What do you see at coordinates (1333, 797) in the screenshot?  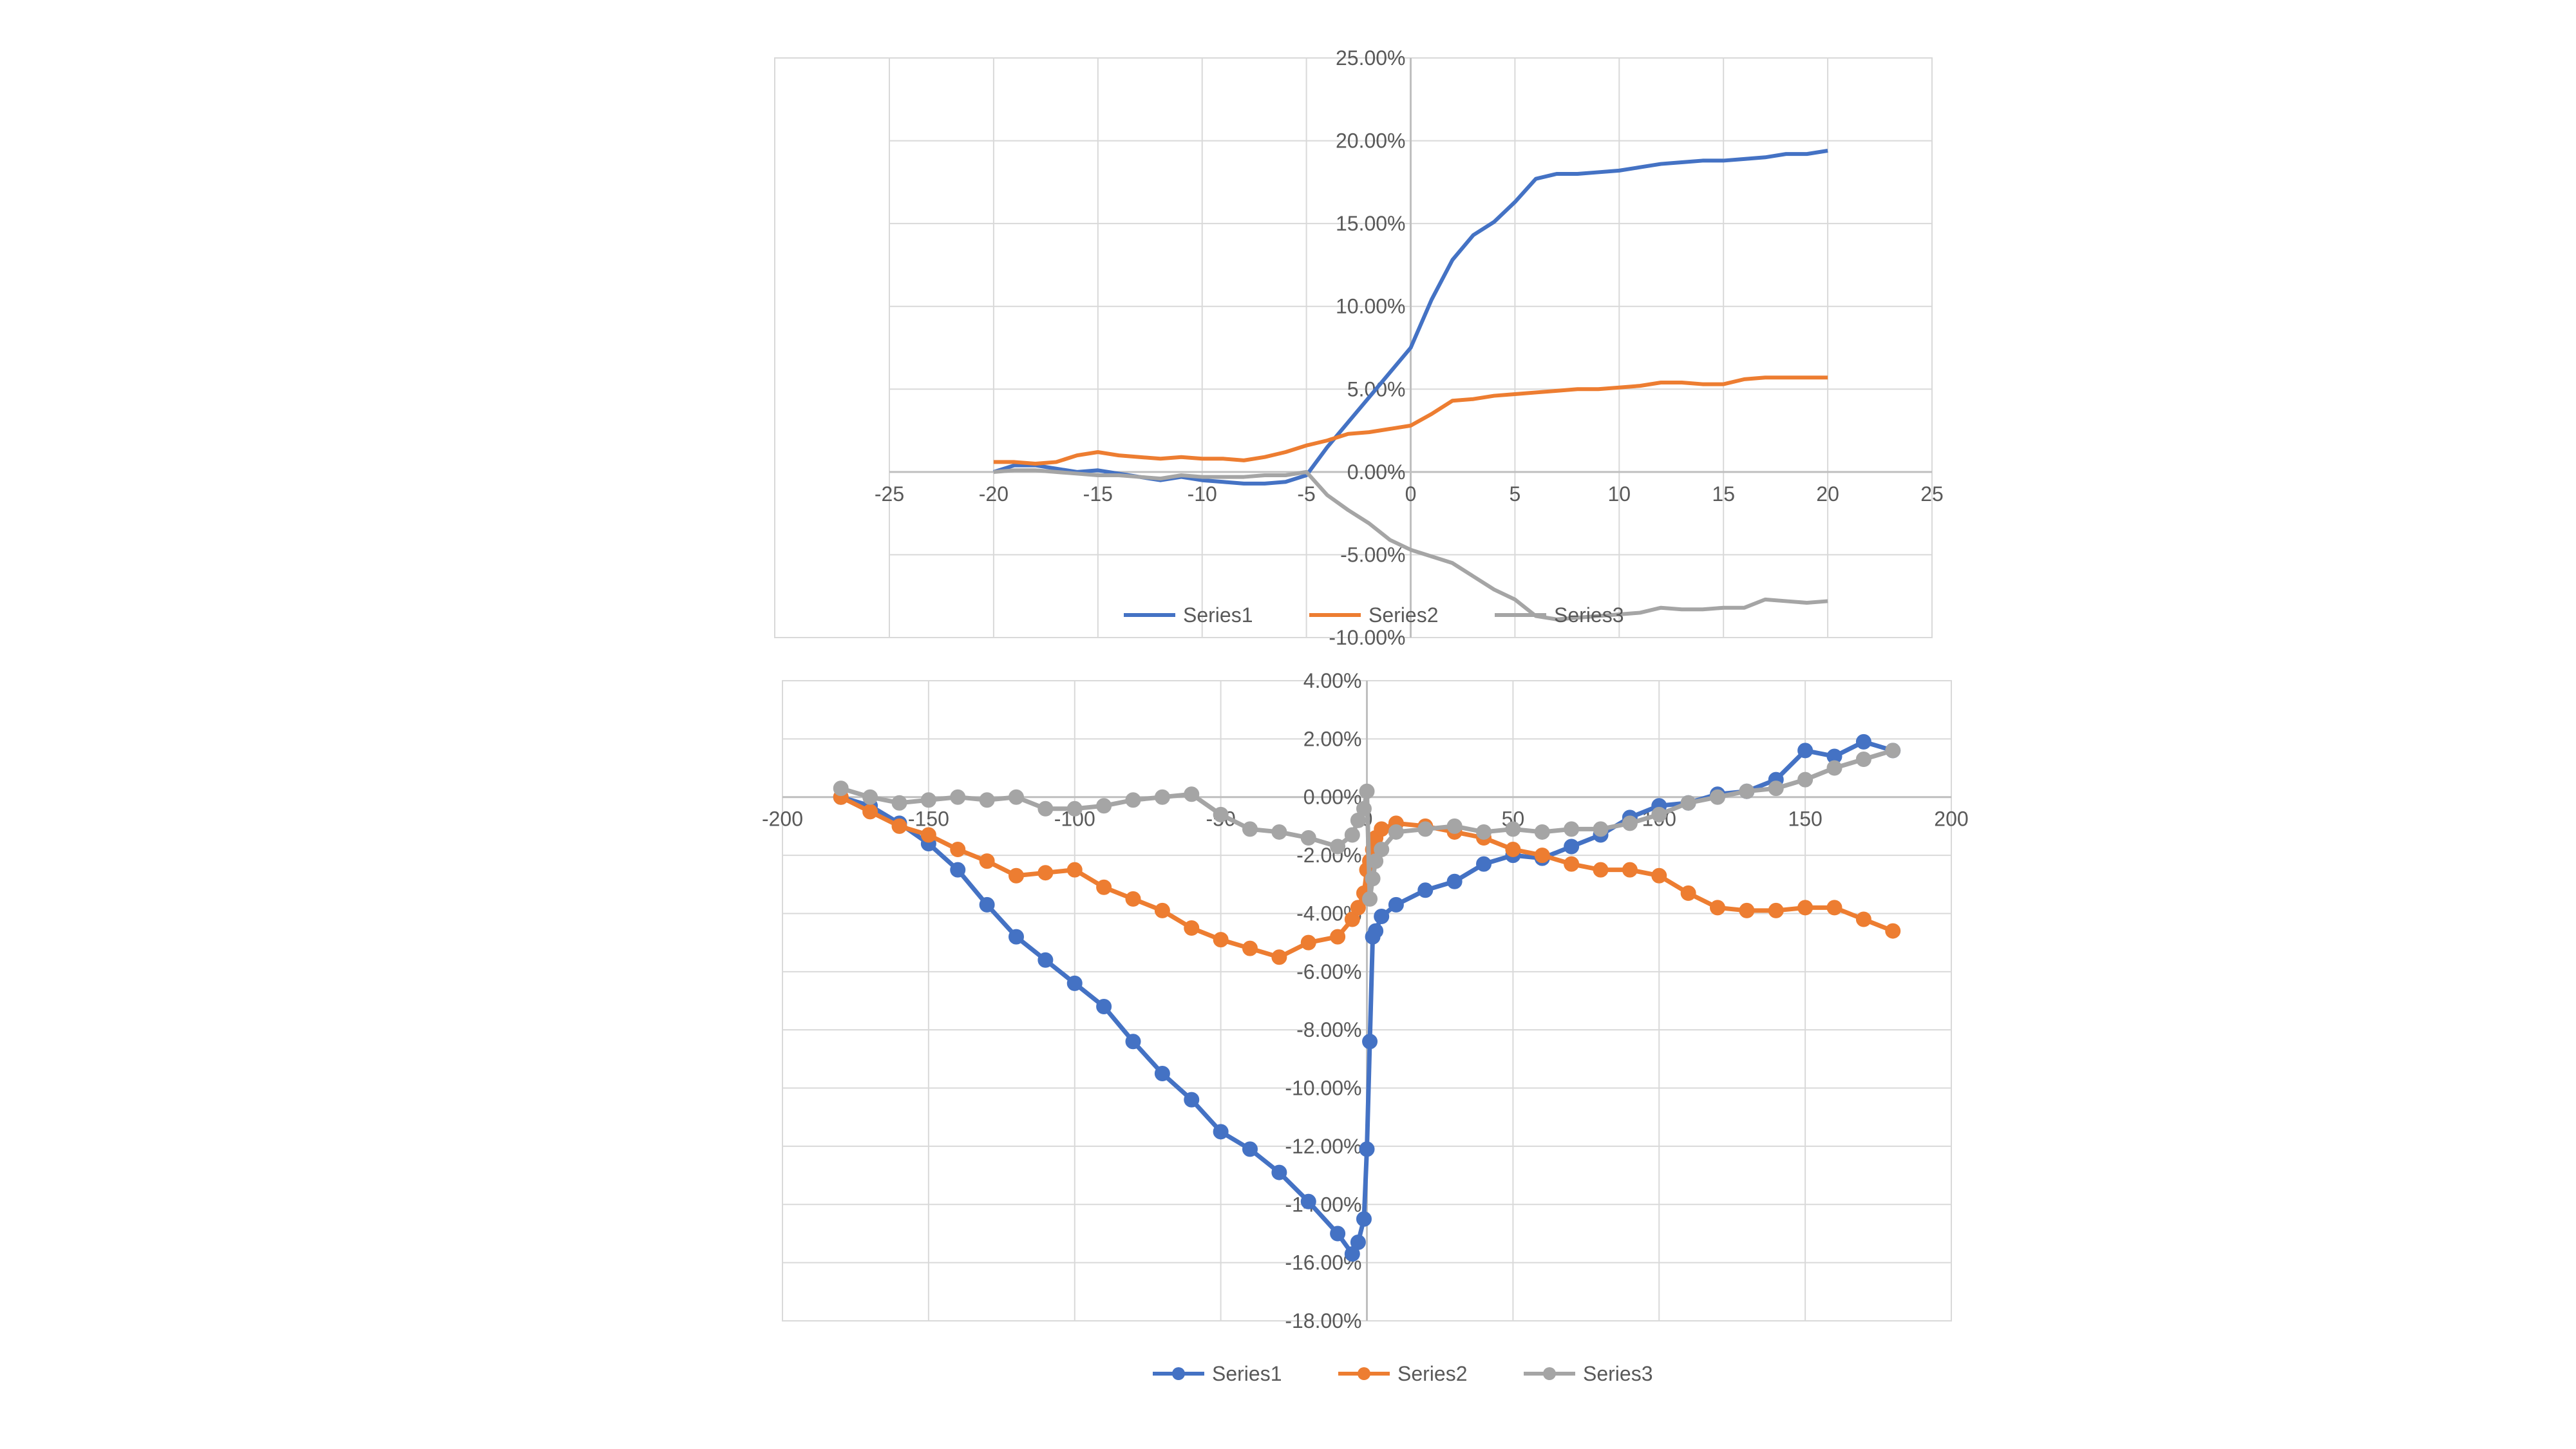 I see `y-tick-label: 0.00%` at bounding box center [1333, 797].